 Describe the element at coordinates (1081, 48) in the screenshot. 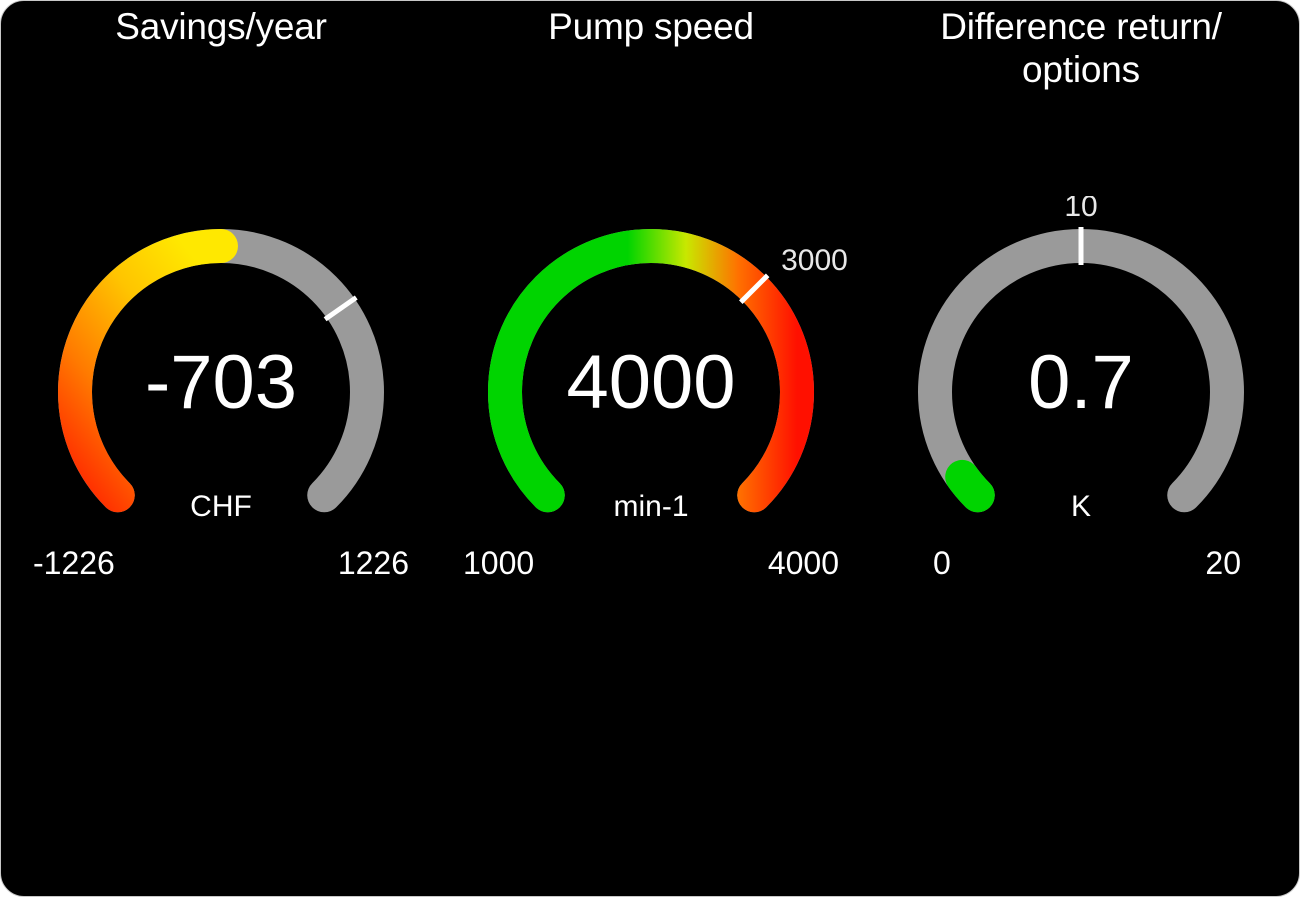

I see `gauge-title-2: Difference return/ options` at that location.